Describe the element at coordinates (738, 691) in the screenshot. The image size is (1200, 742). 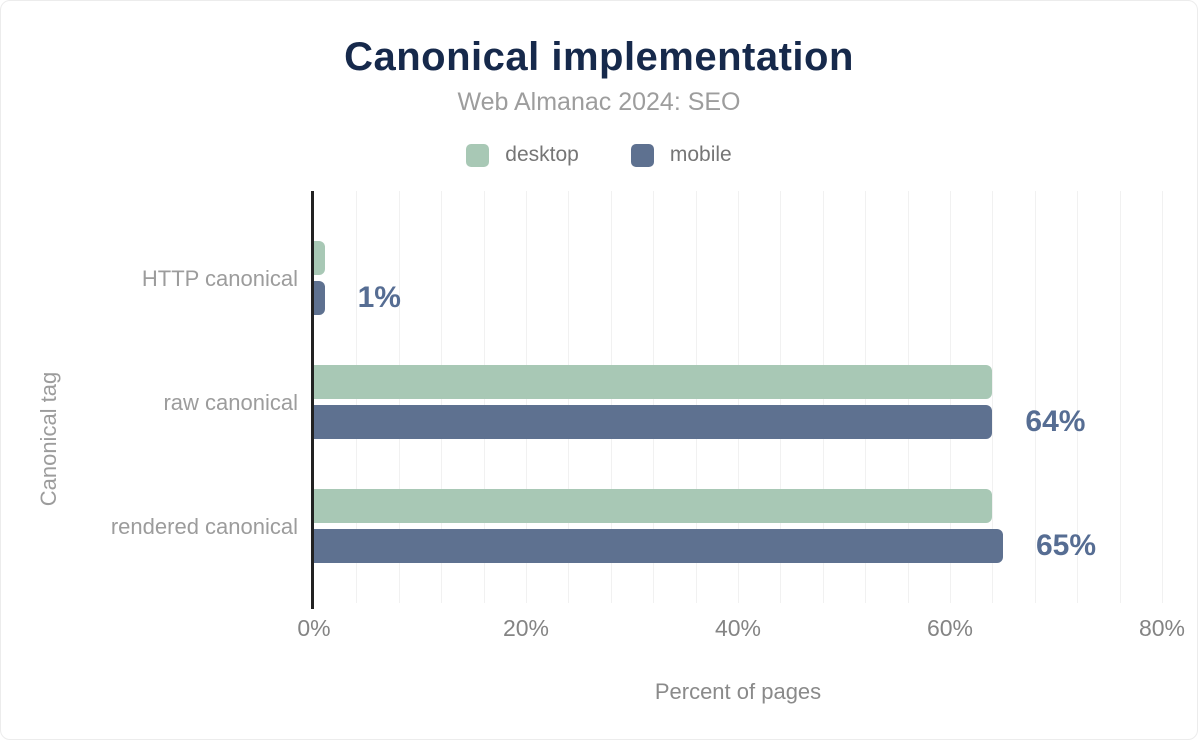
I see `x-axis-title: Percent of pages` at that location.